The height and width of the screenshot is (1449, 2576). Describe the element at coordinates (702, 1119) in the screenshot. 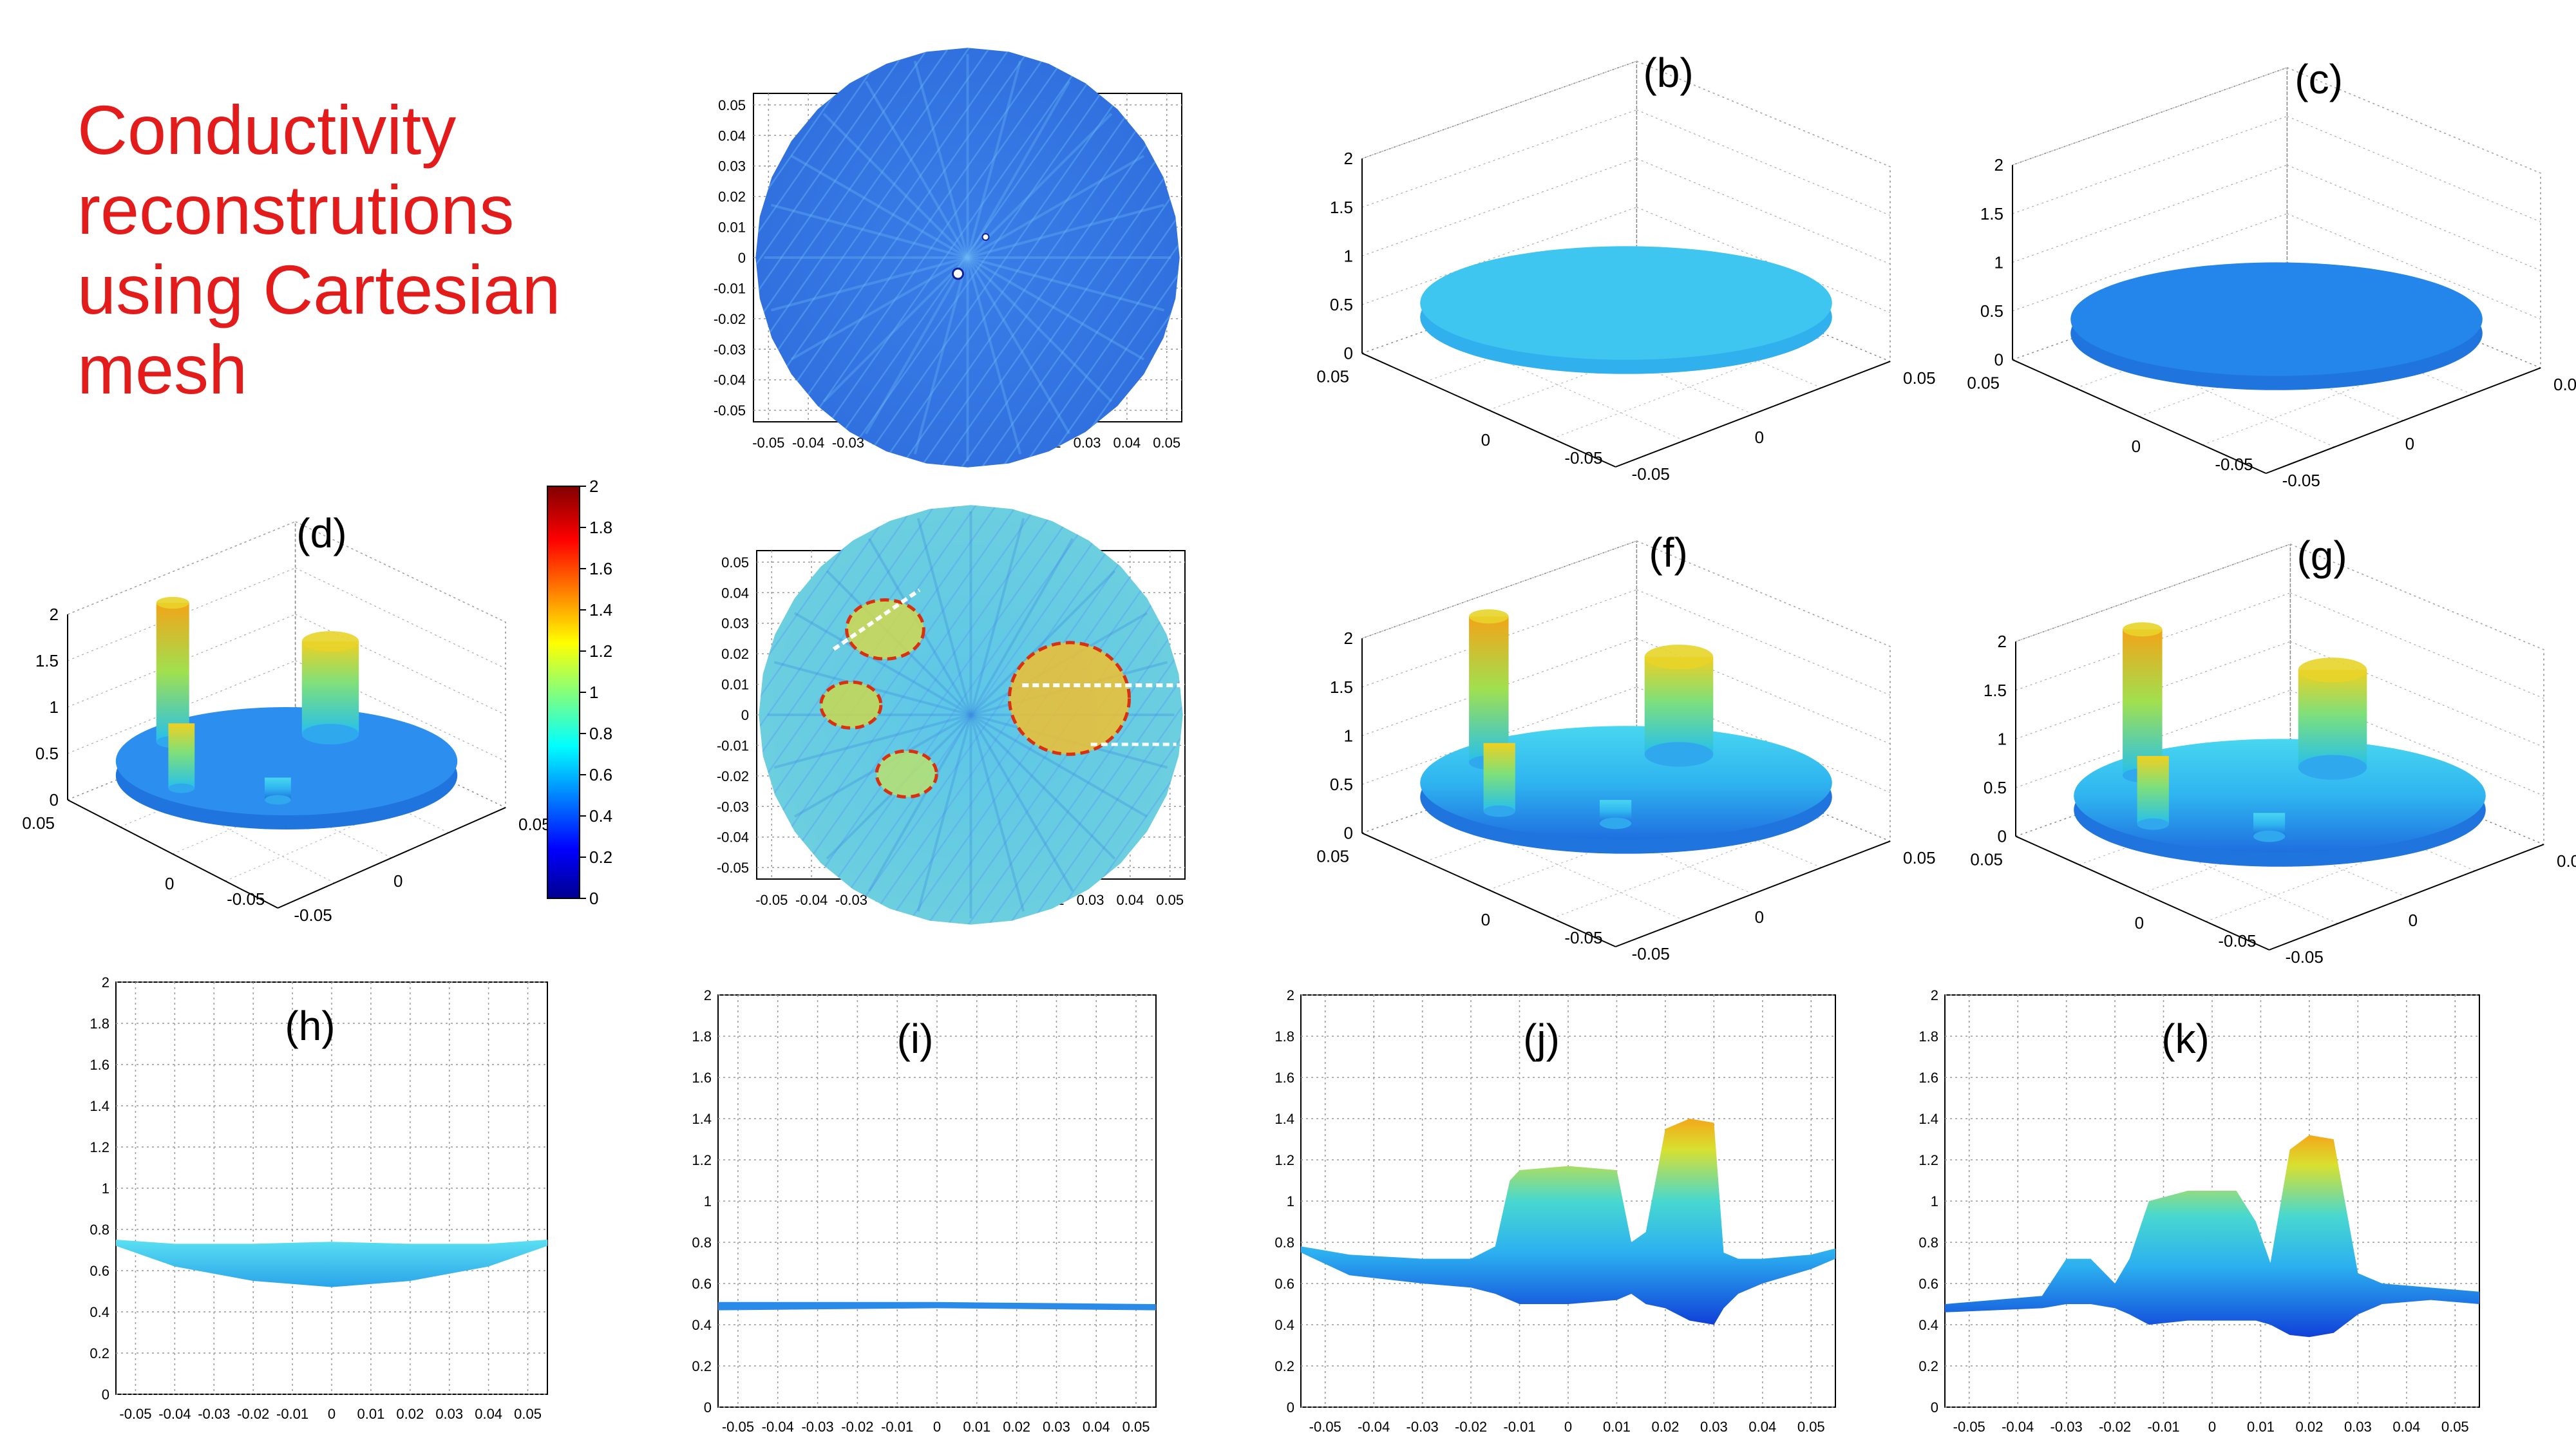

I see `y-tick-label-i: 1.4` at that location.